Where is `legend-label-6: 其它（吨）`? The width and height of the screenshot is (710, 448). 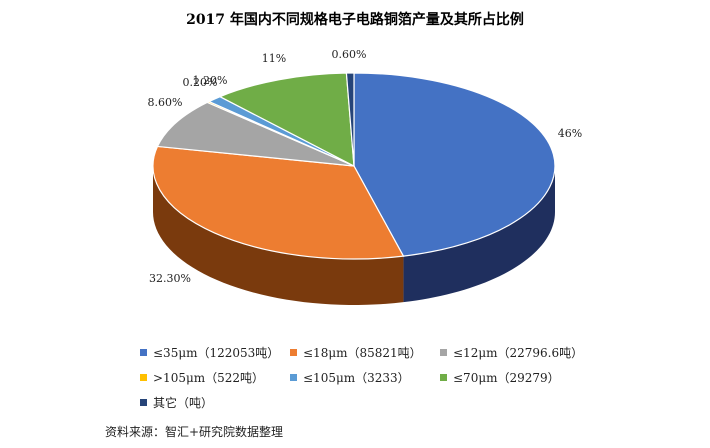
legend-label-6: 其它（吨） is located at coordinates (183, 403).